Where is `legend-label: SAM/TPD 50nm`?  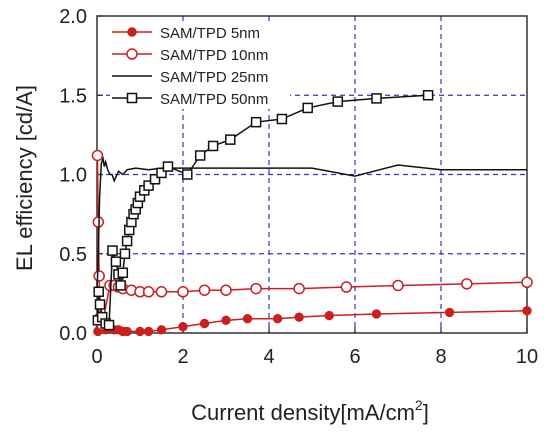 legend-label: SAM/TPD 50nm is located at coordinates (214, 99).